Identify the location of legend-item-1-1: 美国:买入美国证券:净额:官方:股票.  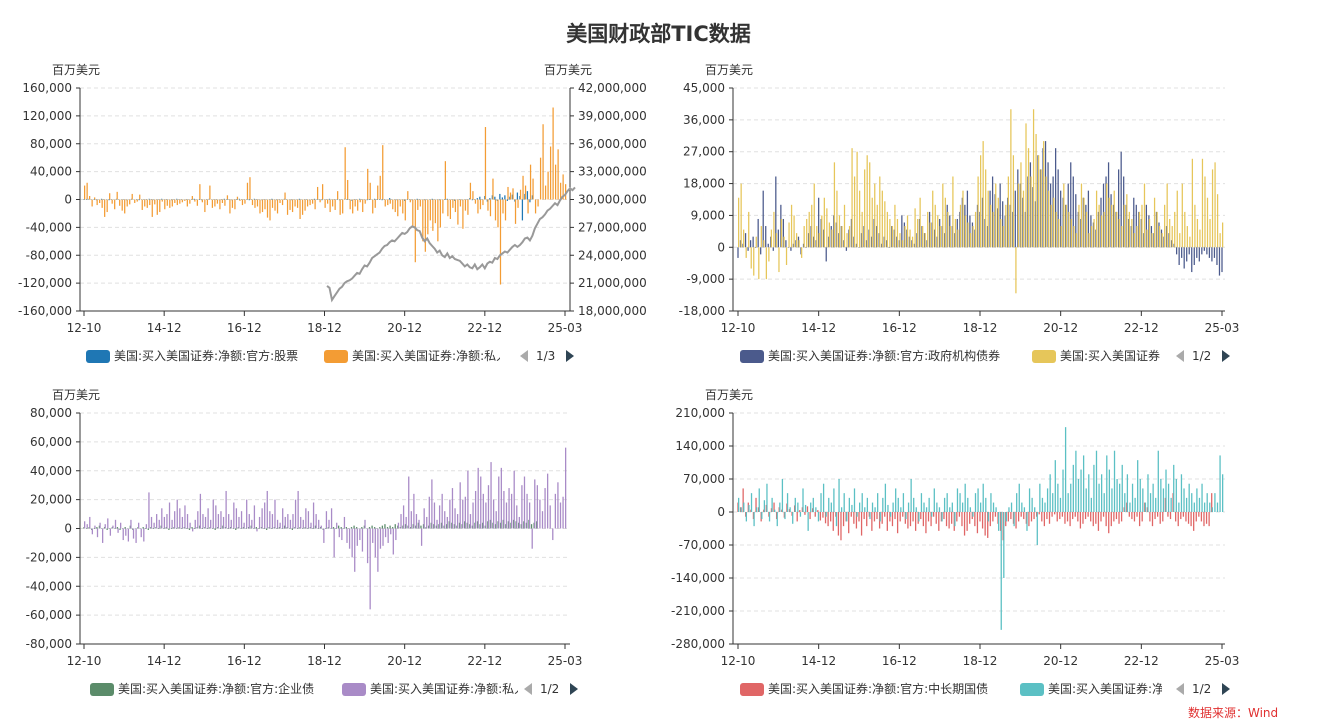
(202, 356).